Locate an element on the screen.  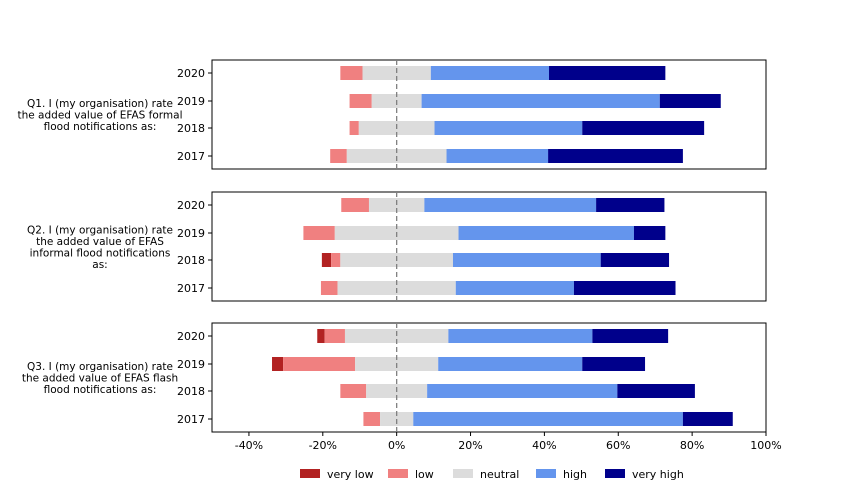
question-label-line: as: is located at coordinates (99, 265).